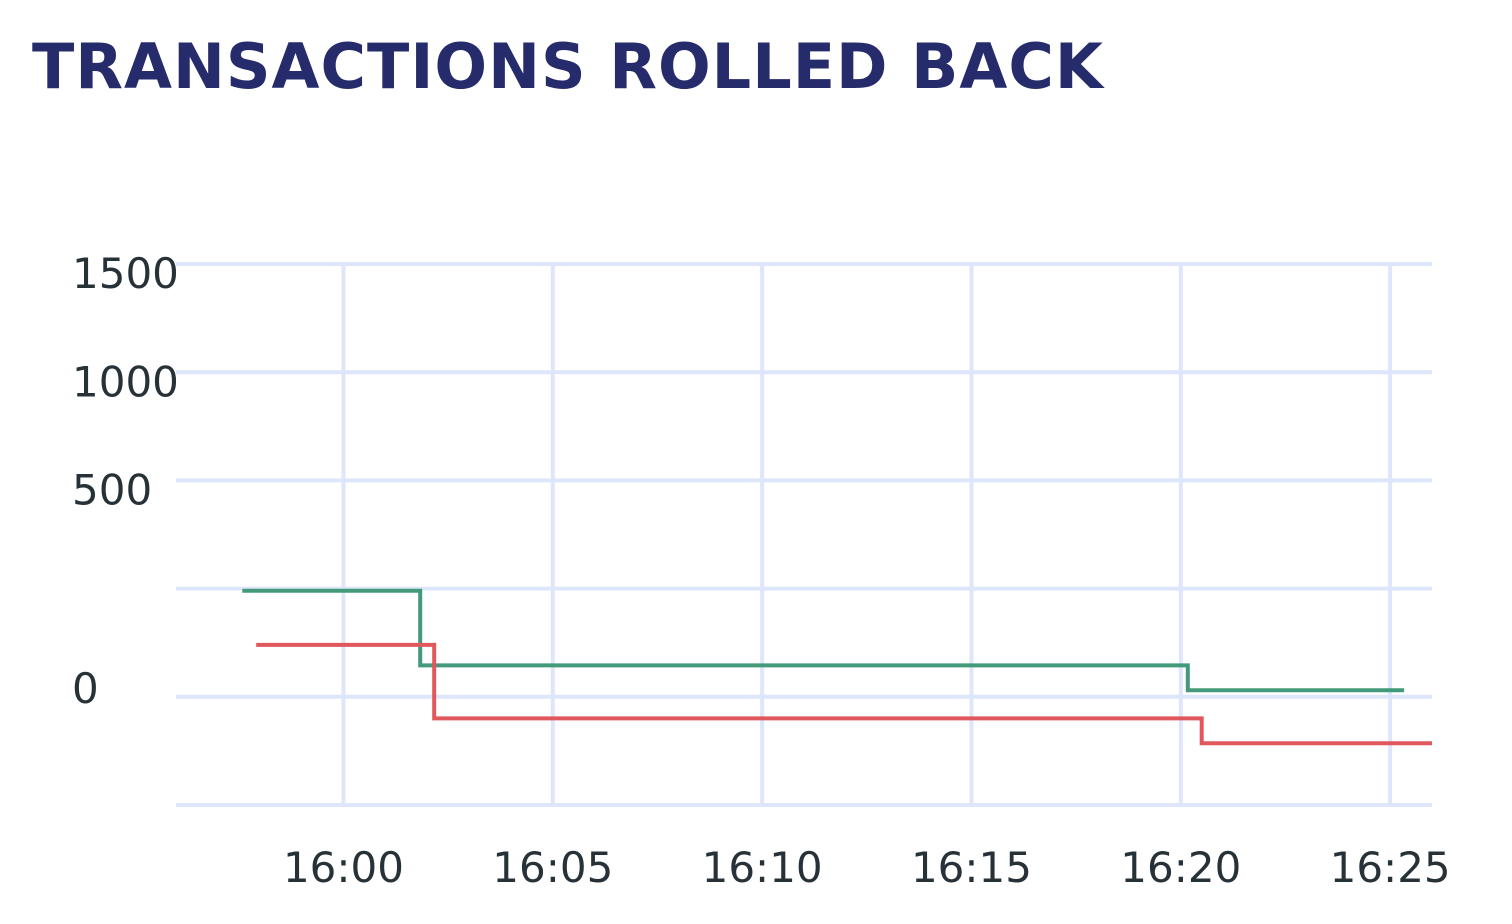 The image size is (1512, 924). I want to click on x-tick-label: 16:20, so click(1180, 867).